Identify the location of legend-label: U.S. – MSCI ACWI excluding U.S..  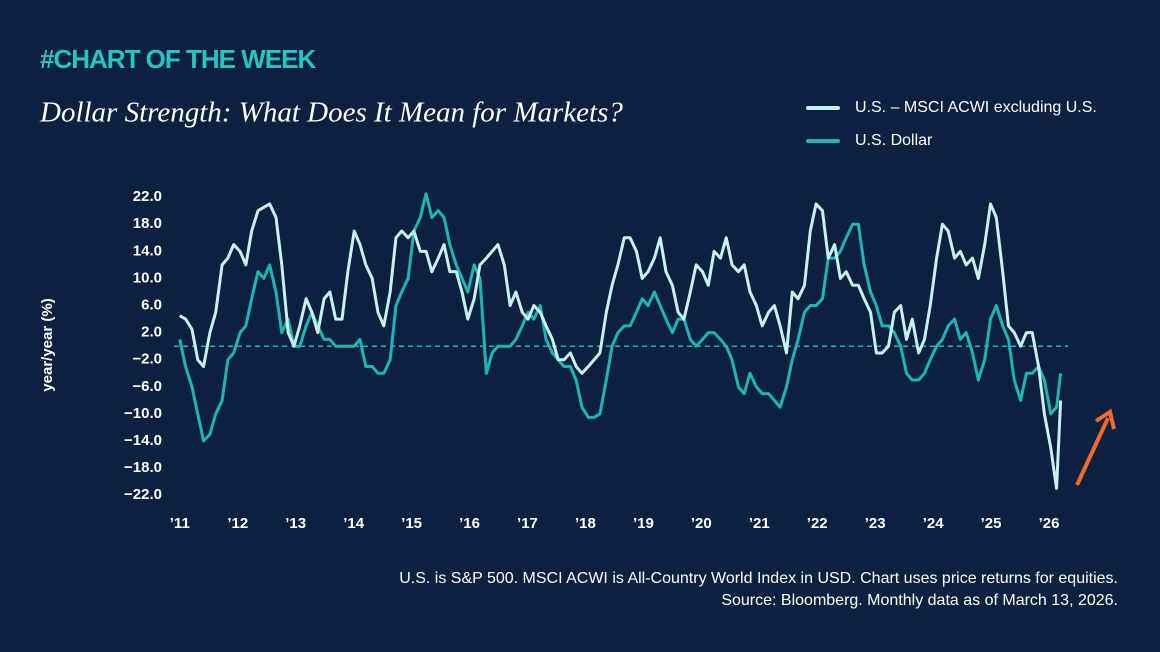
(976, 107).